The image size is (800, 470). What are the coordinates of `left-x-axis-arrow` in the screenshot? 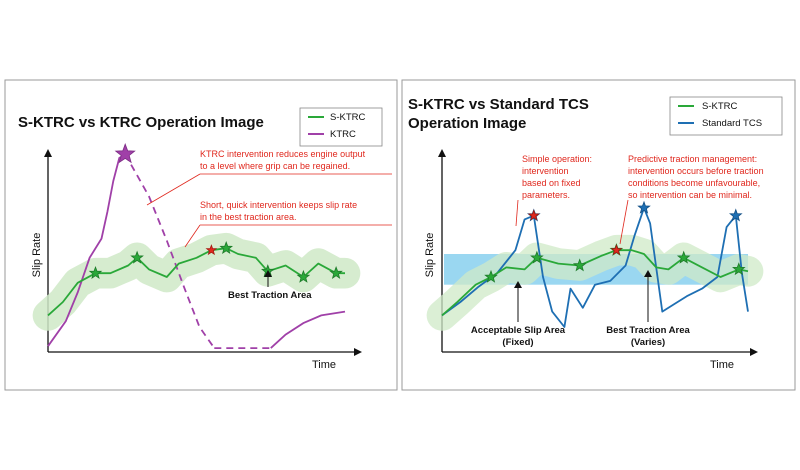 It's located at (358, 352).